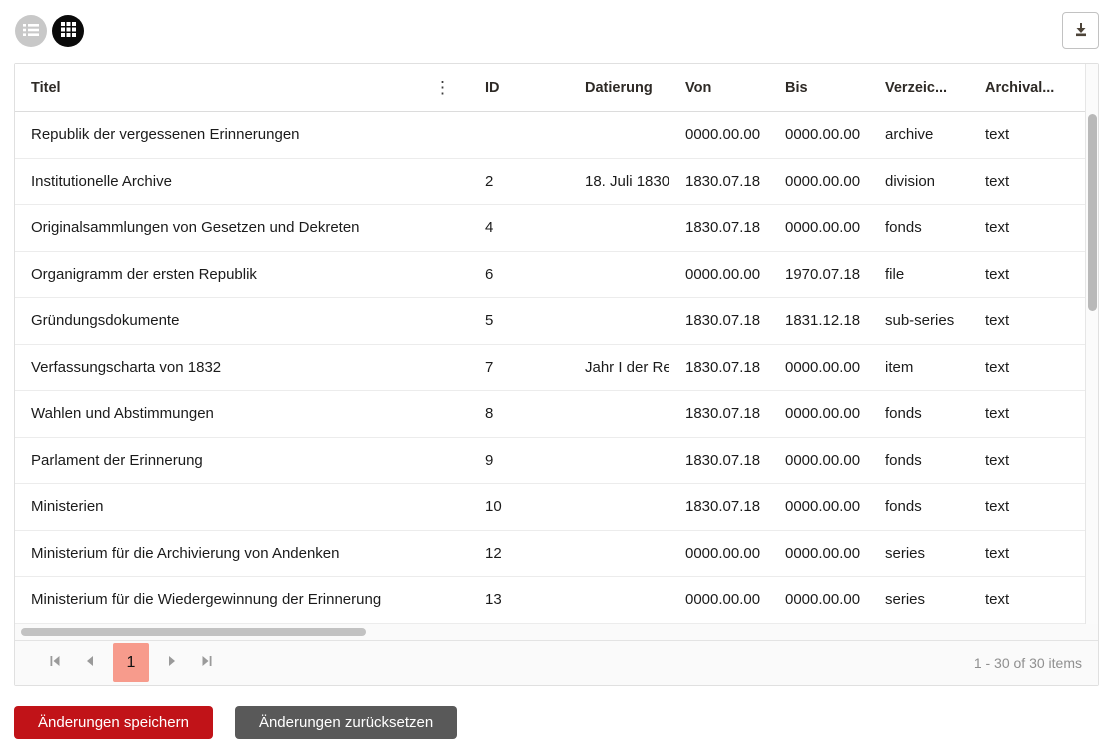 Image resolution: width=1113 pixels, height=753 pixels. Describe the element at coordinates (698, 87) in the screenshot. I see `column-header-von: Von` at that location.